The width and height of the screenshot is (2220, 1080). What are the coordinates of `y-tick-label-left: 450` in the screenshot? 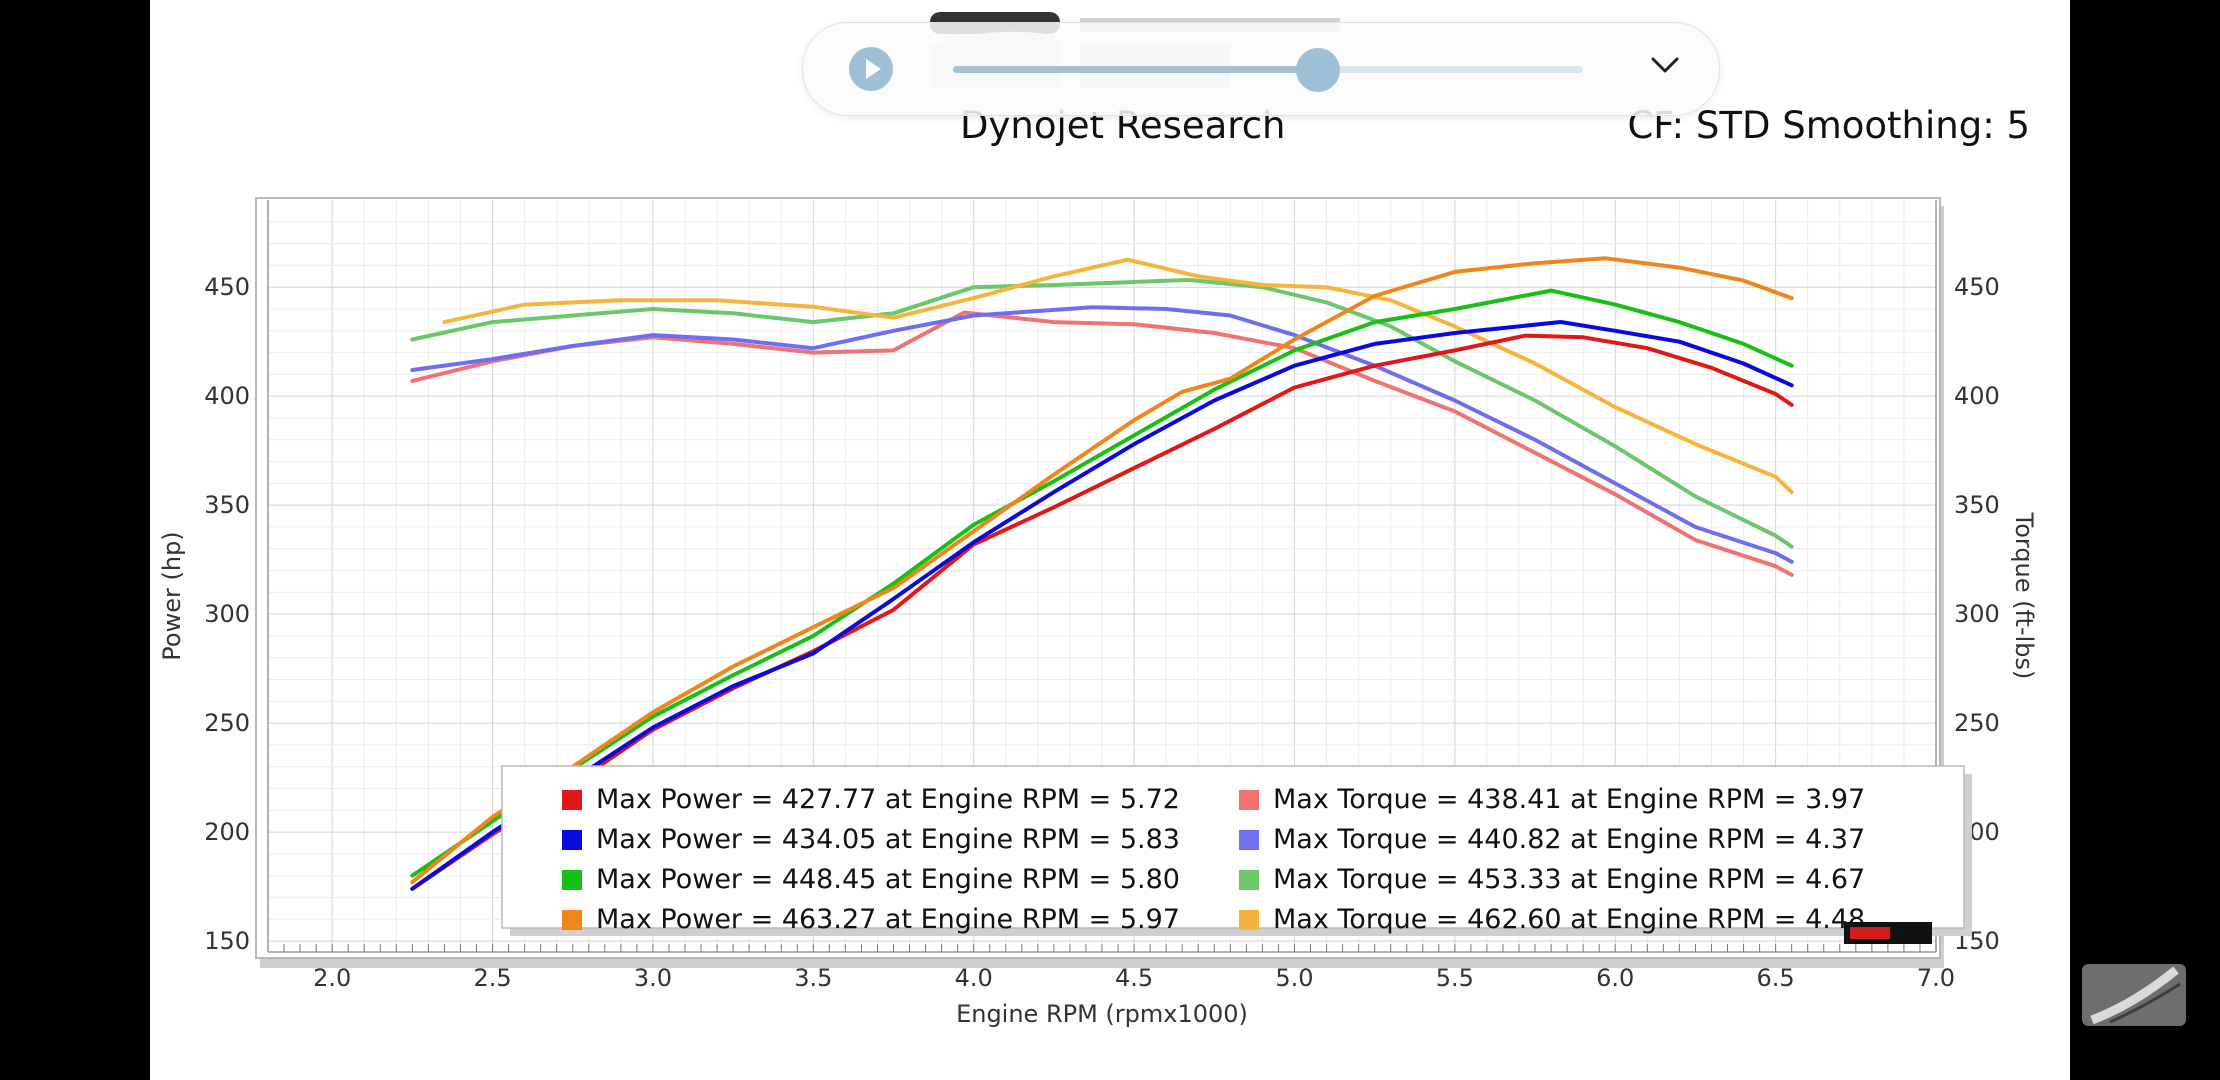 It's located at (227, 287).